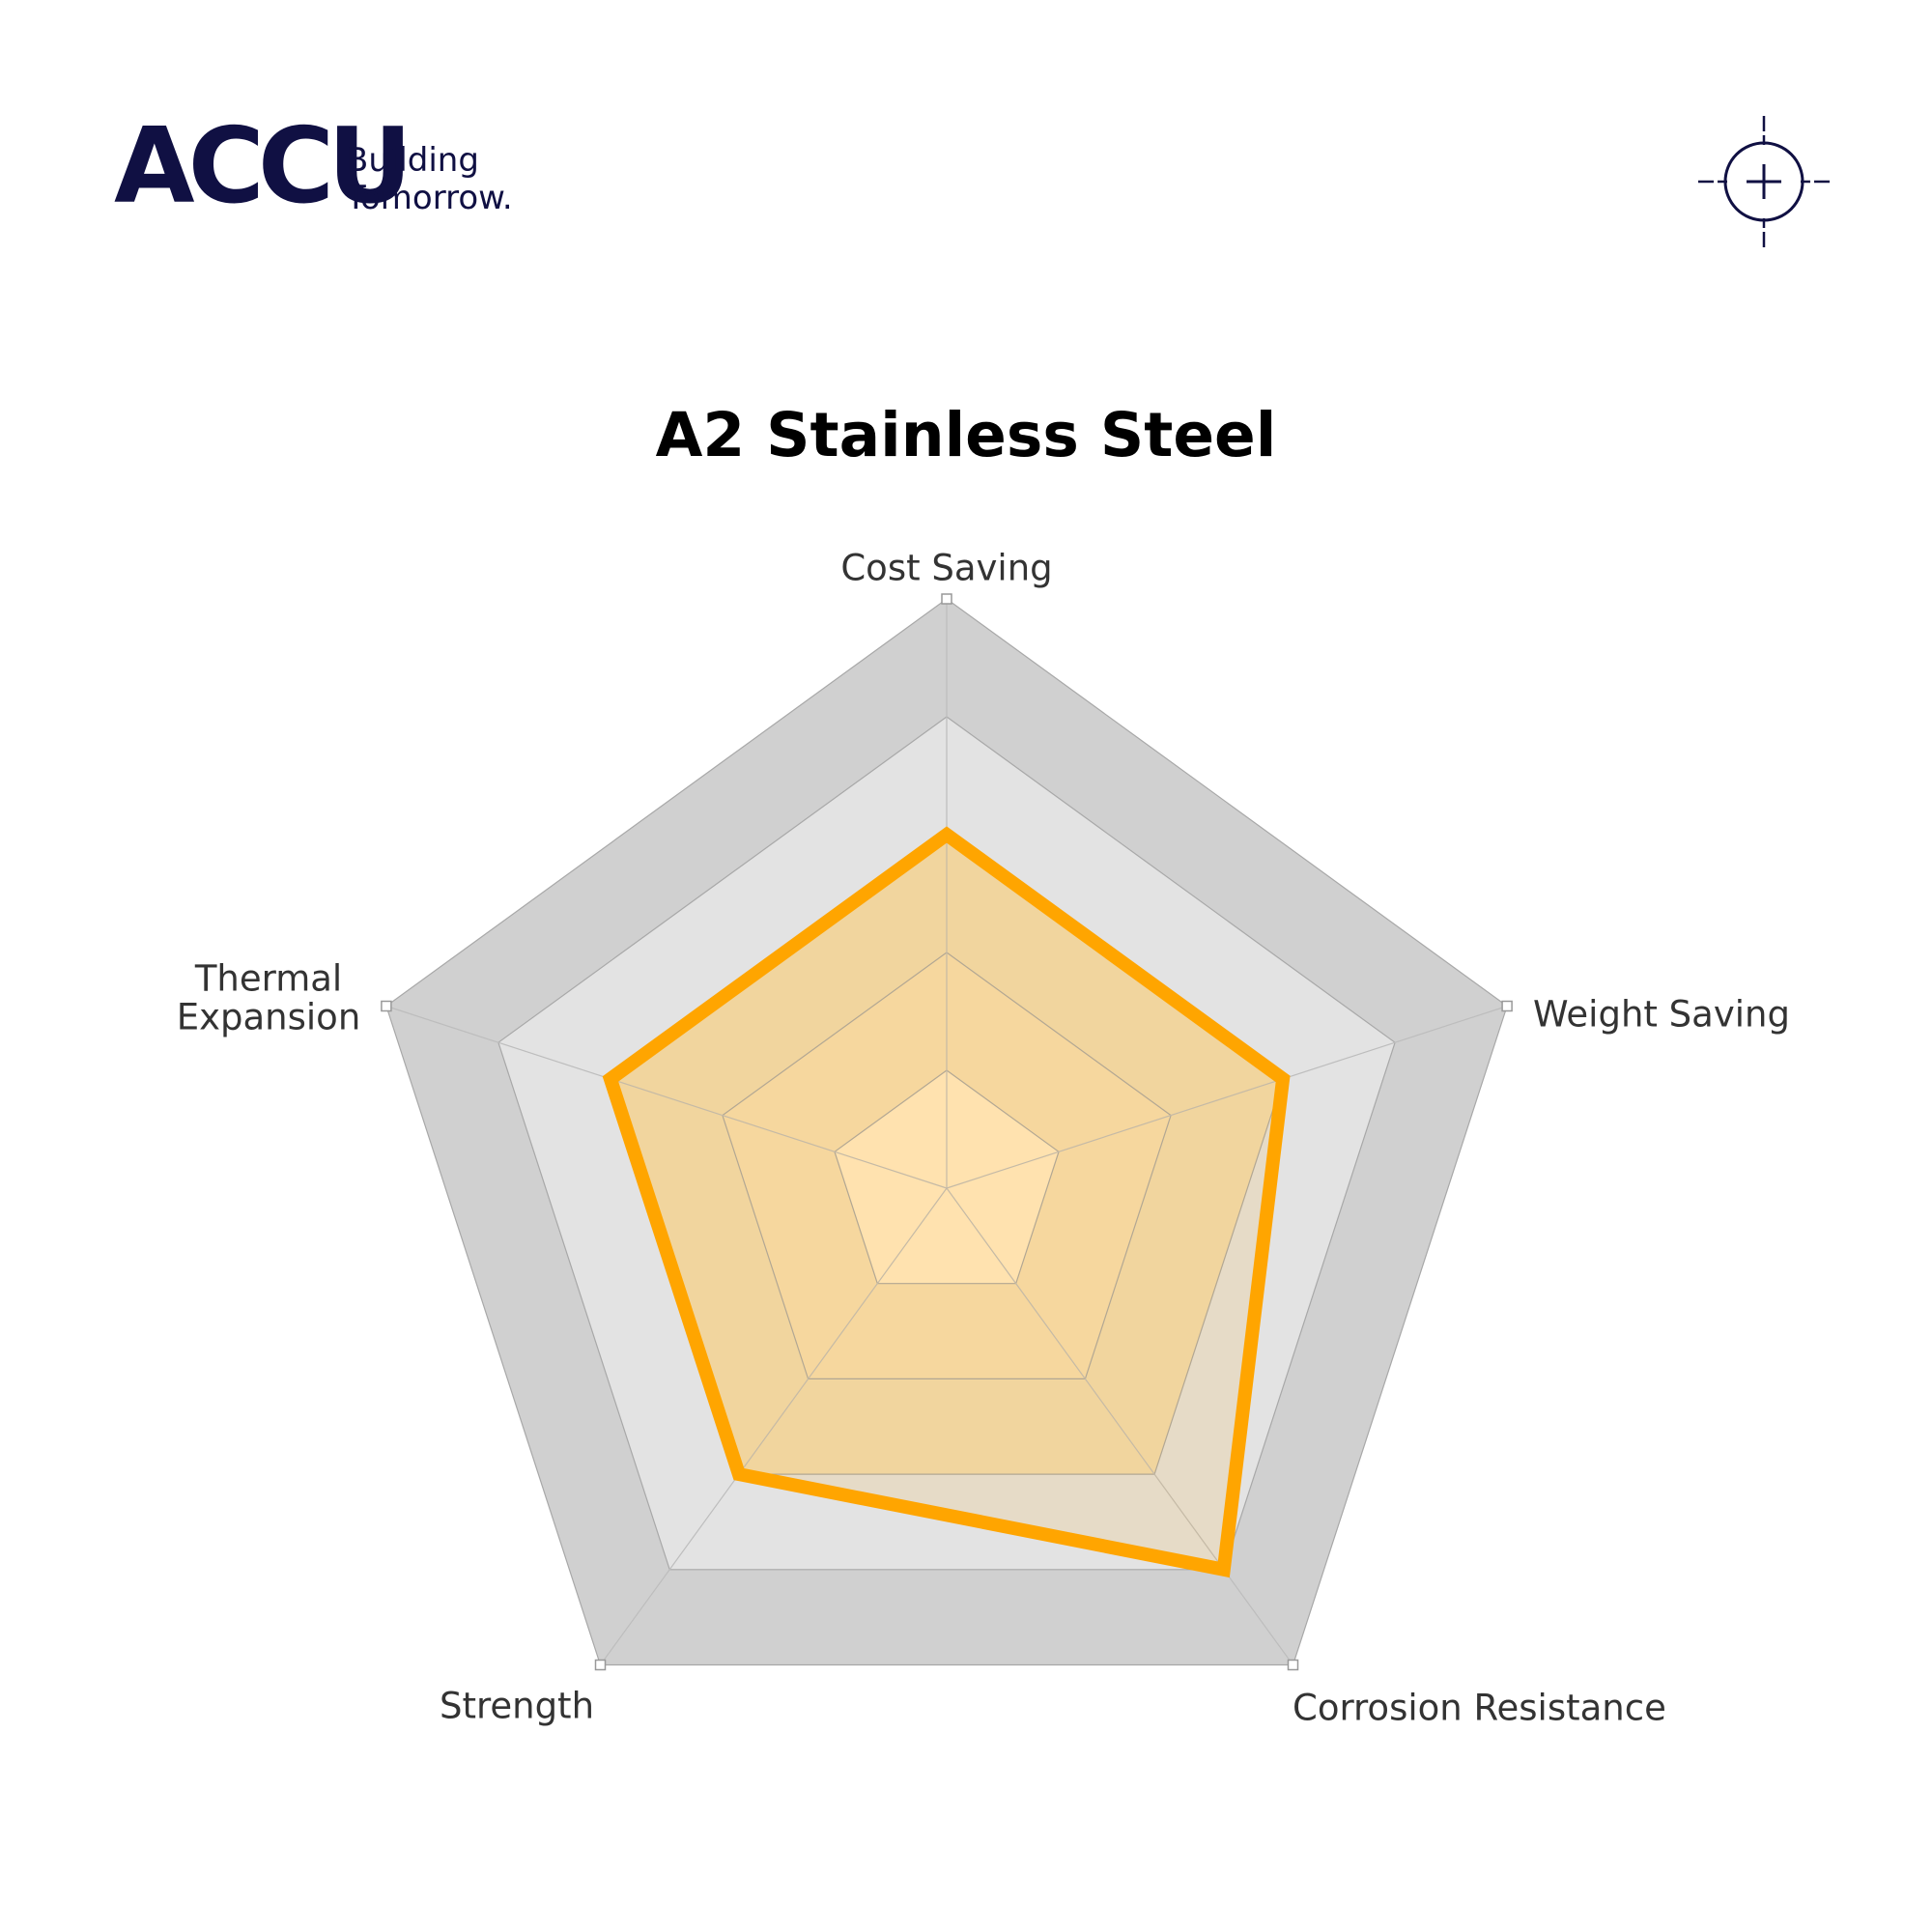 This screenshot has height=1932, width=1932. I want to click on chart-title: A2 Stainless Steel, so click(966, 435).